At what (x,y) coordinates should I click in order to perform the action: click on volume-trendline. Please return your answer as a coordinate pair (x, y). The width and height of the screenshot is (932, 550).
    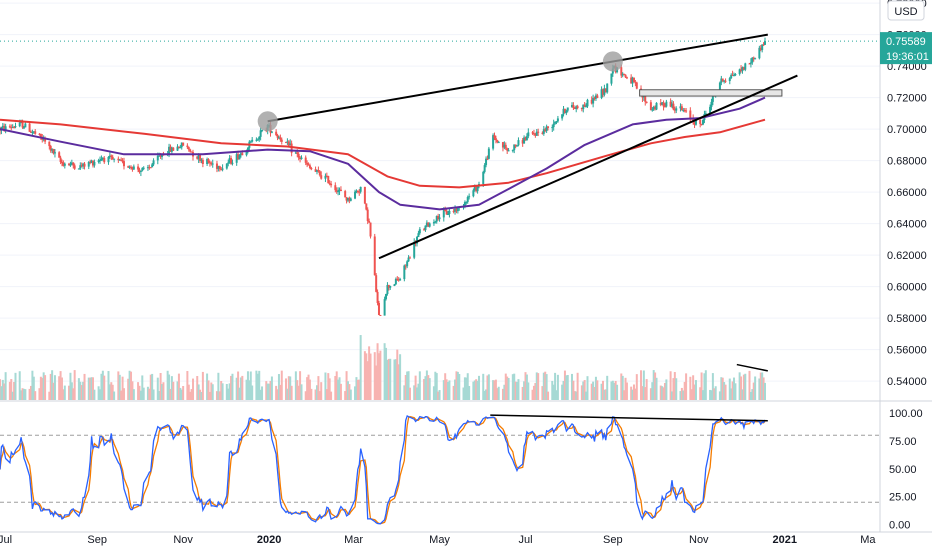
    Looking at the image, I should click on (752, 367).